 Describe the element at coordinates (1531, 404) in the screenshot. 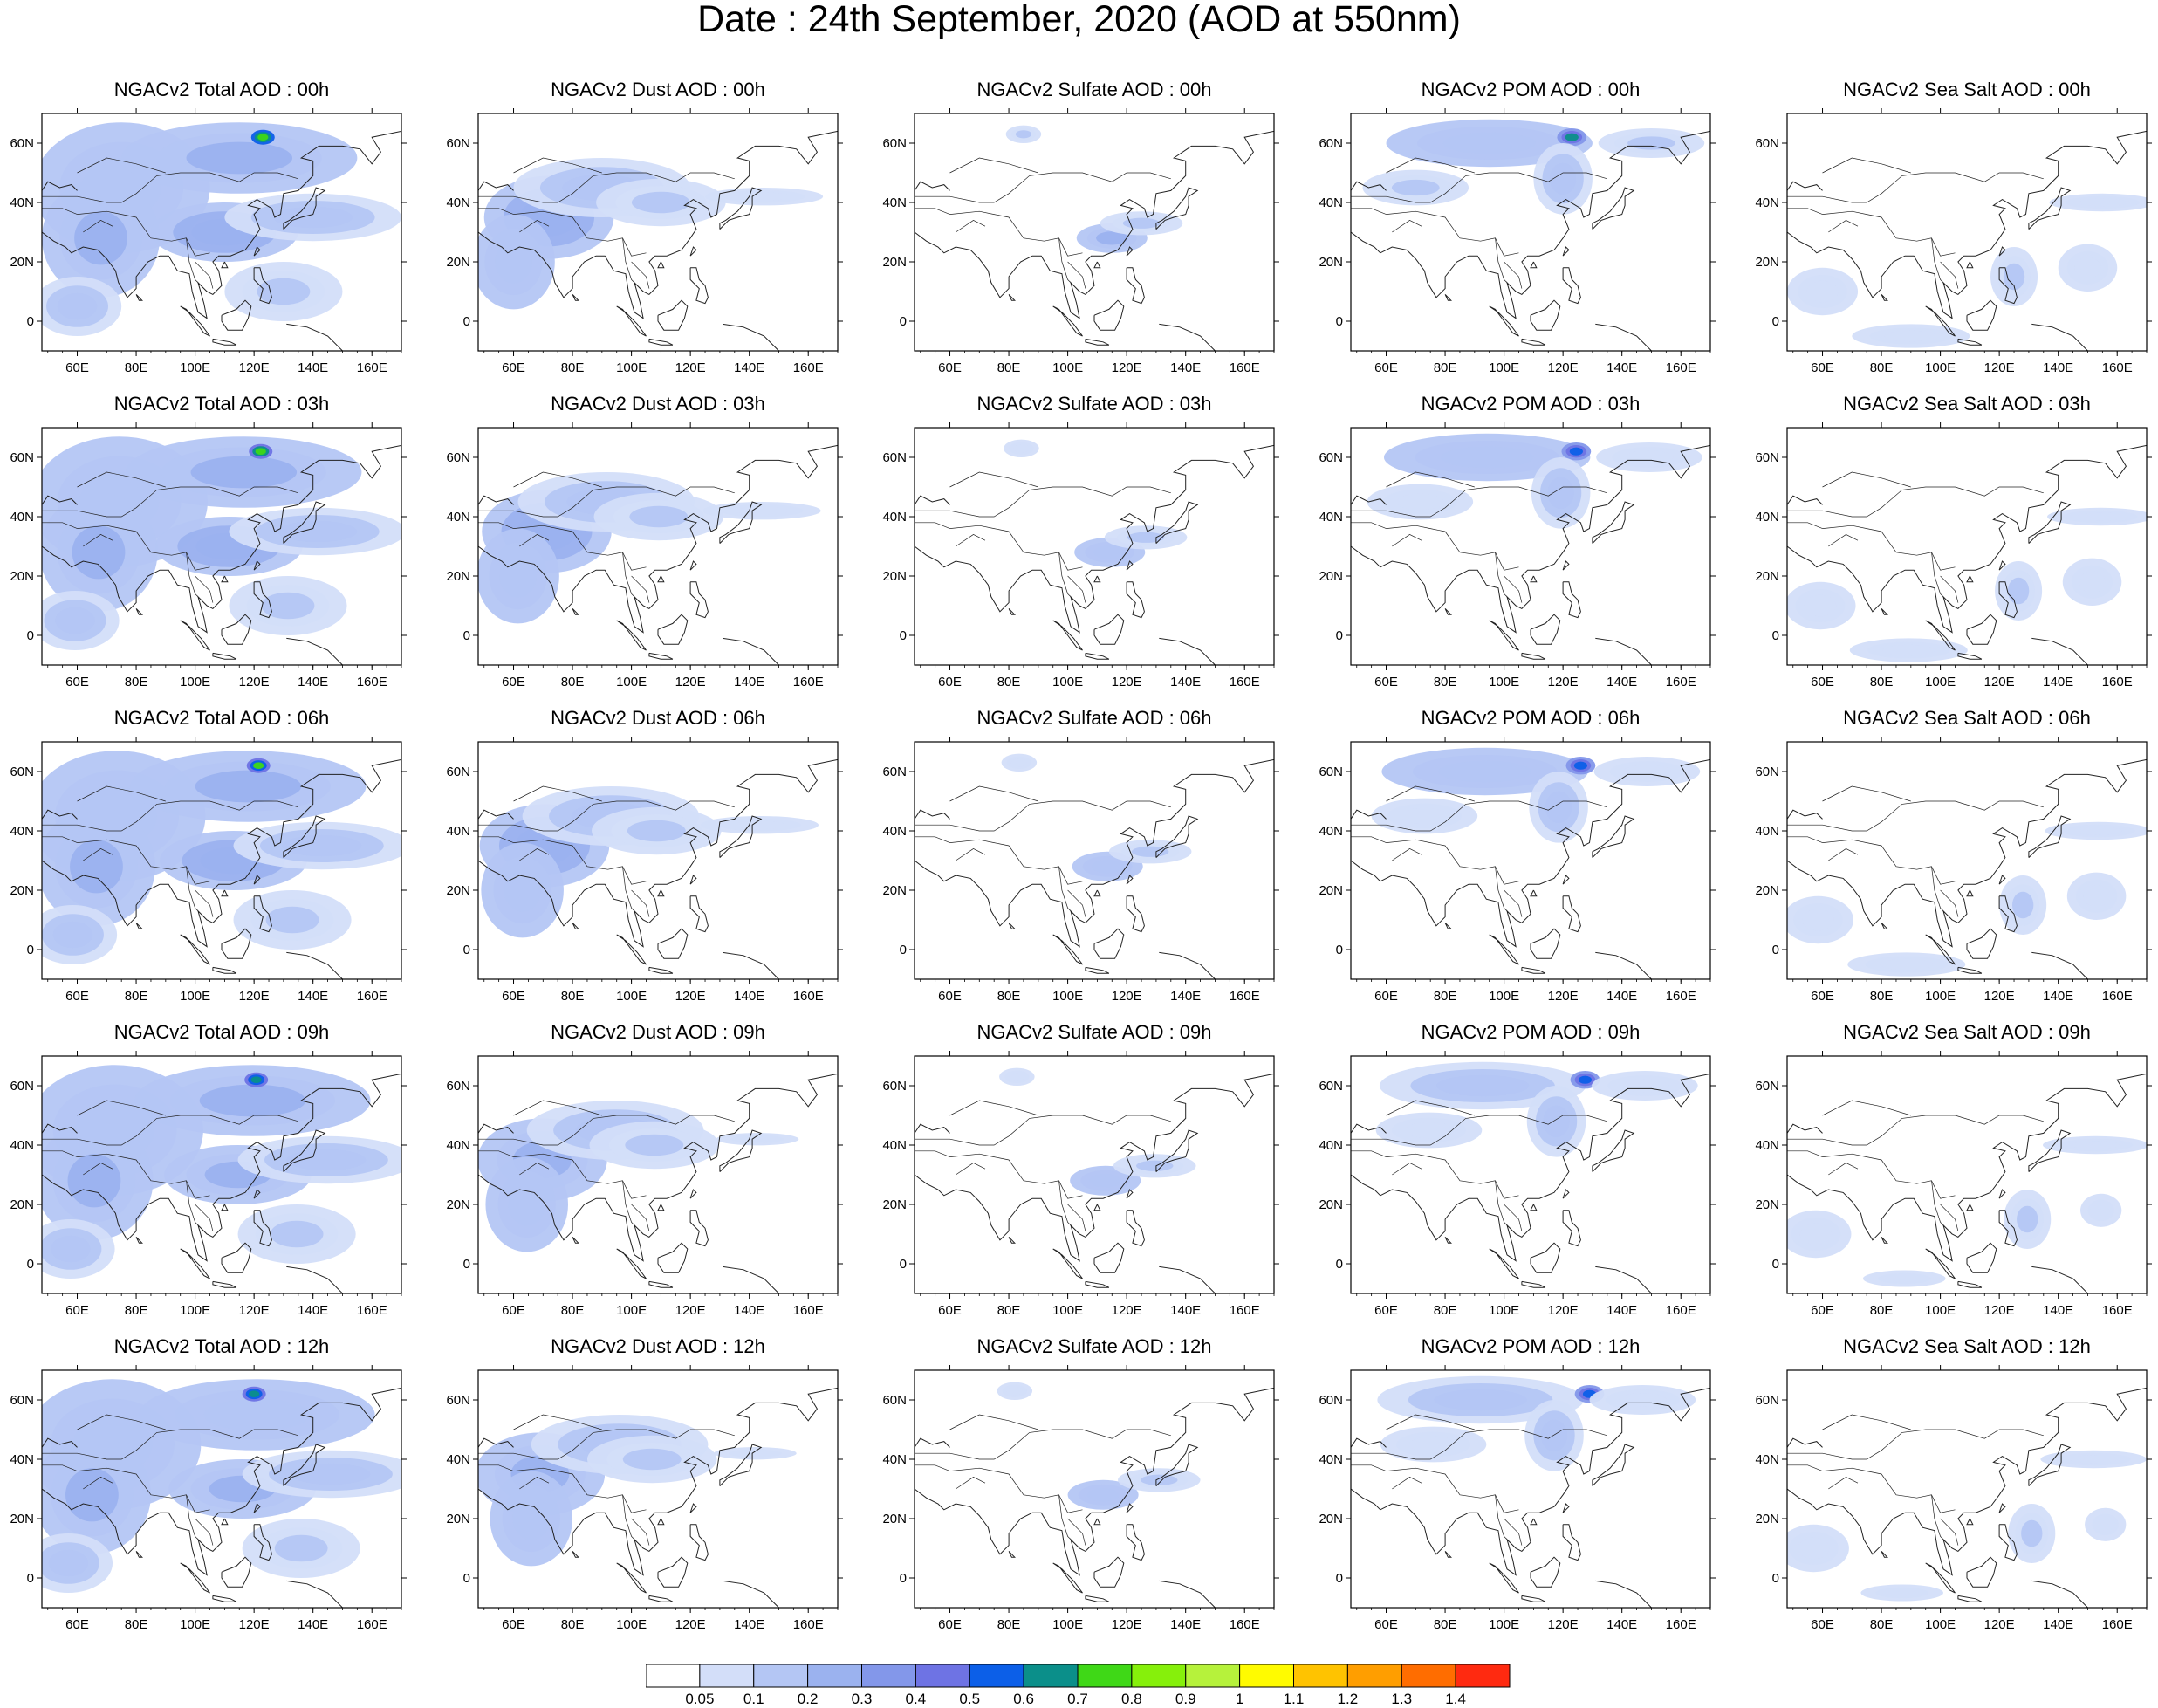

I see `panel-title: NGACv2 POM AOD : 03h` at that location.